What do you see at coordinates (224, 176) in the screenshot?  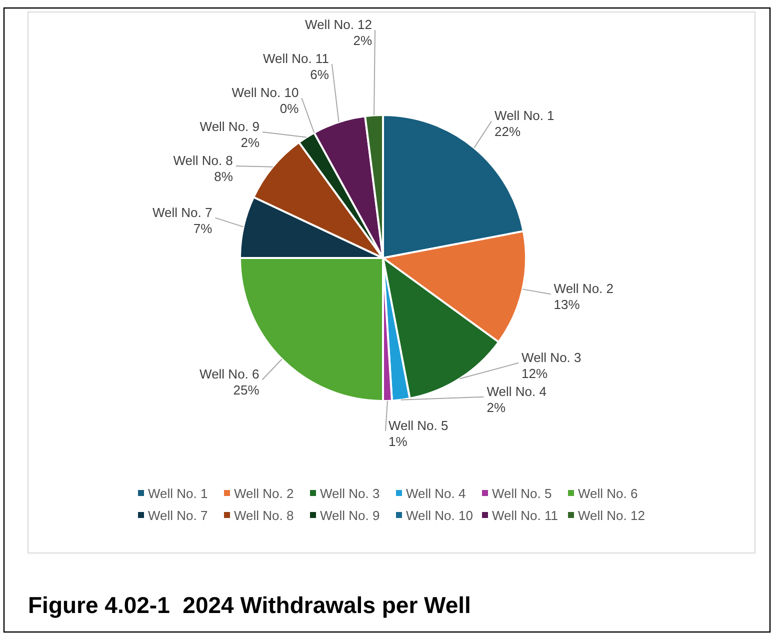 I see `data-label: 8%` at bounding box center [224, 176].